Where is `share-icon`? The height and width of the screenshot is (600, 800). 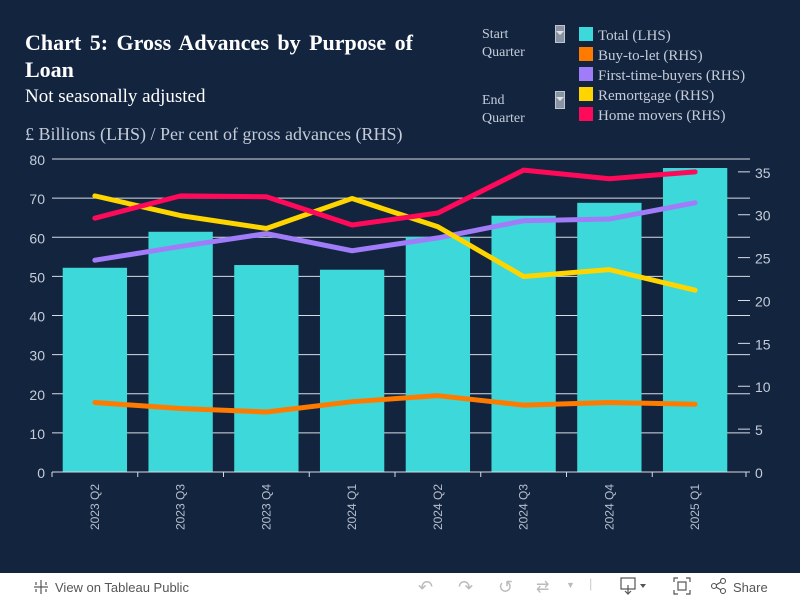
share-icon is located at coordinates (719, 587).